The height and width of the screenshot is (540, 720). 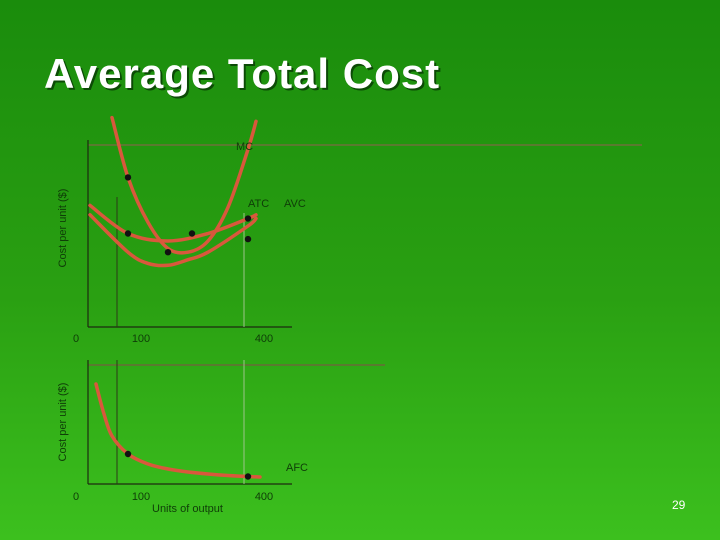 I want to click on top-x-tick-0: 0, so click(x=76, y=339).